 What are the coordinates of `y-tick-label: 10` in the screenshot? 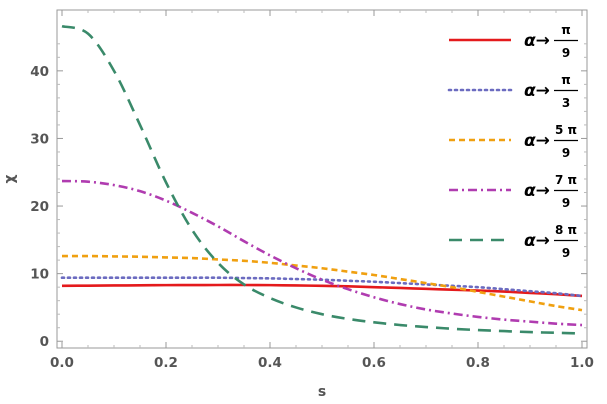 It's located at (39, 275).